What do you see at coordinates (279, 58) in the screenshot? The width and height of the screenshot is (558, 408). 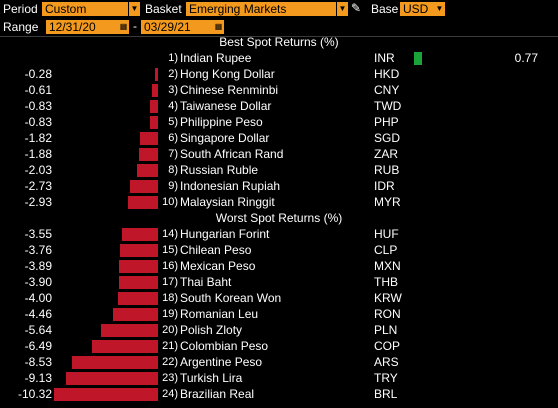 I see `best-row: 1) Indian Rupee INR 0.77` at bounding box center [279, 58].